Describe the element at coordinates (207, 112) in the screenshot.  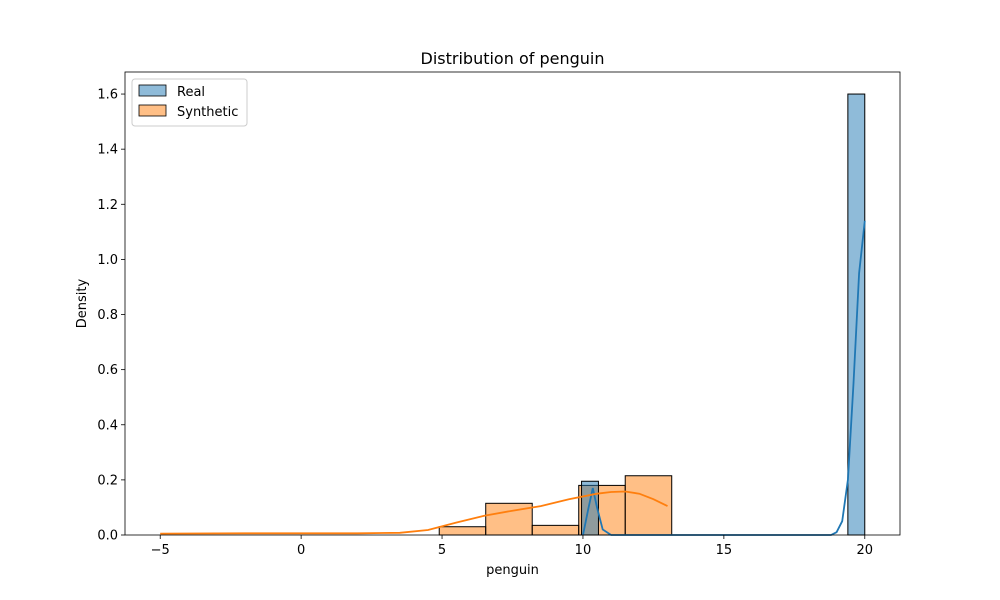
I see `legend-label-synthetic: Synthetic` at that location.